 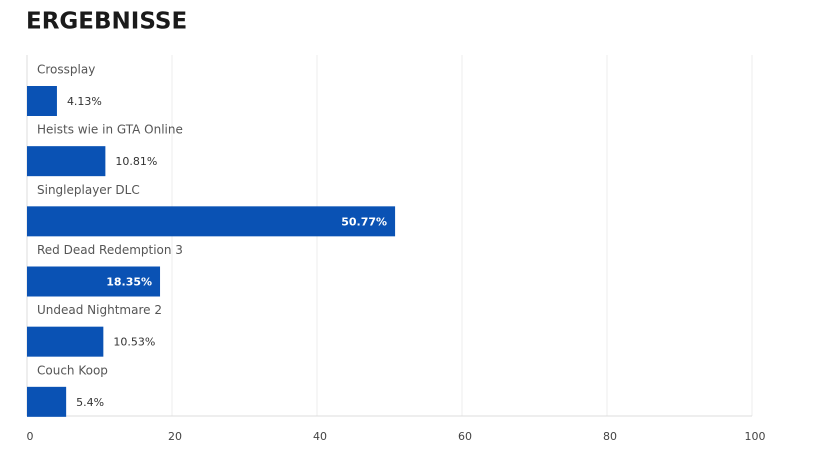 What do you see at coordinates (88, 190) in the screenshot?
I see `category-label: Singleplayer DLC` at bounding box center [88, 190].